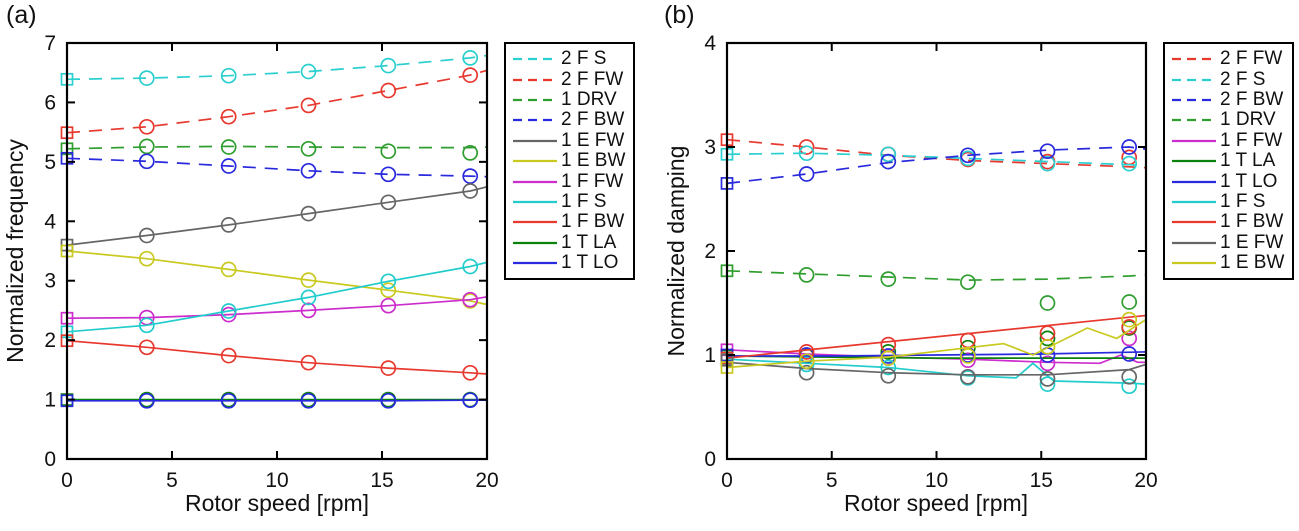  I want to click on x-tick-label: 15, so click(1041, 480).